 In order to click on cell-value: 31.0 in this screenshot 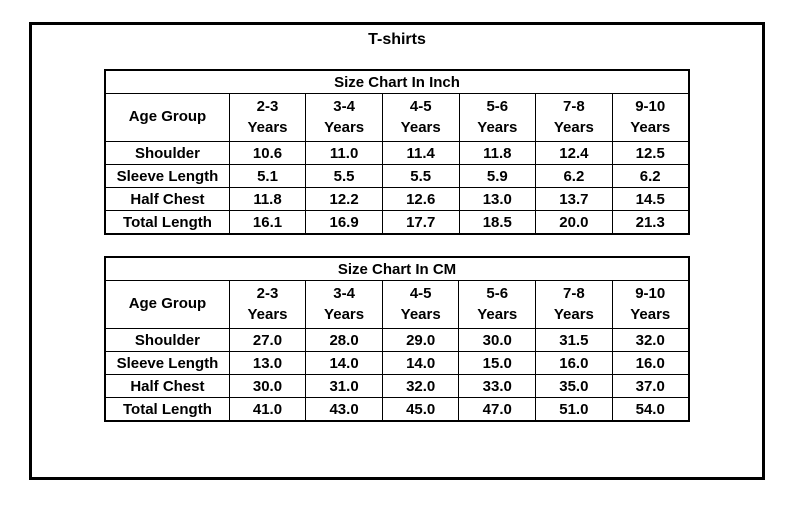, I will do `click(344, 386)`.